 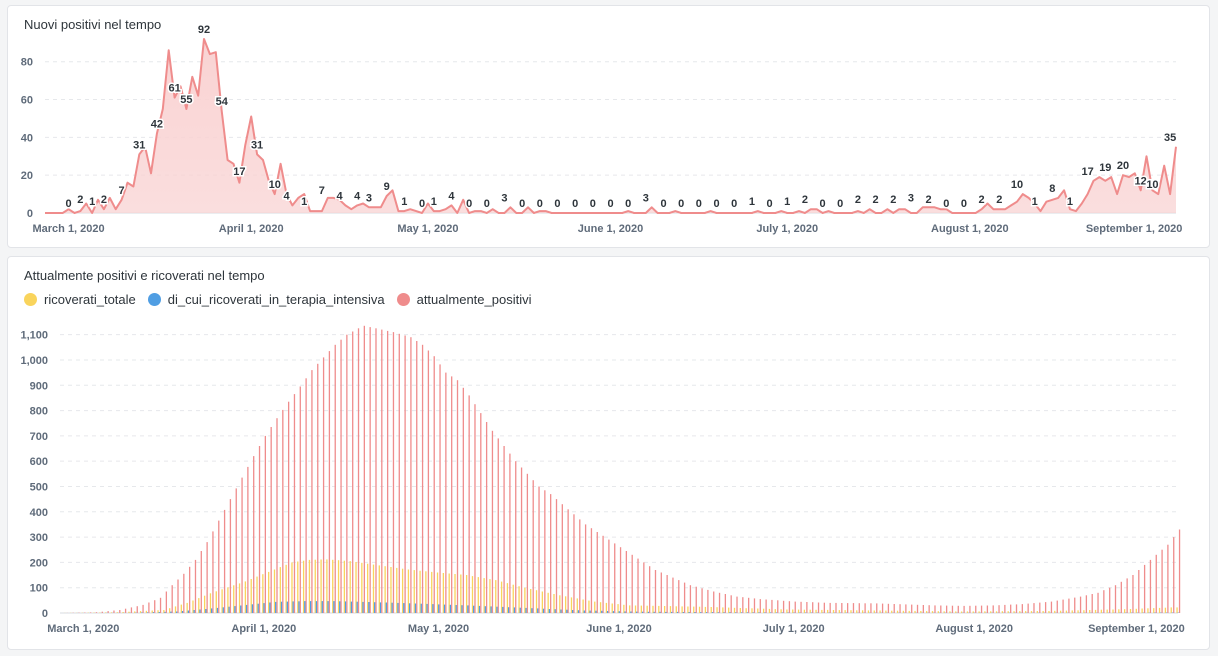 I want to click on data-label: 20, so click(x=1123, y=166).